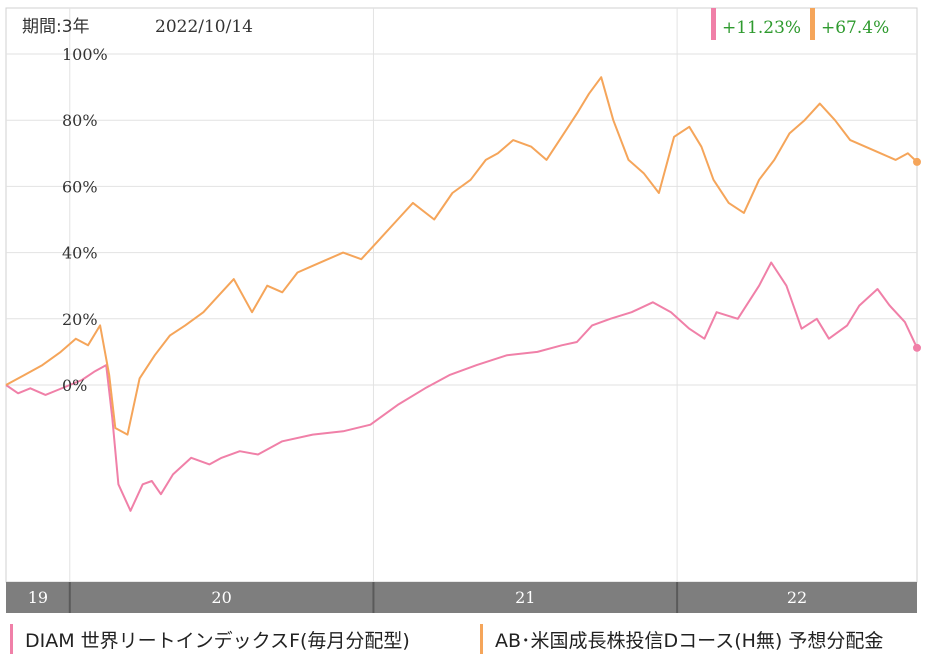  I want to click on legend-item-1: DIAM 世界リートインデックスF(毎月分配型), so click(210, 639).